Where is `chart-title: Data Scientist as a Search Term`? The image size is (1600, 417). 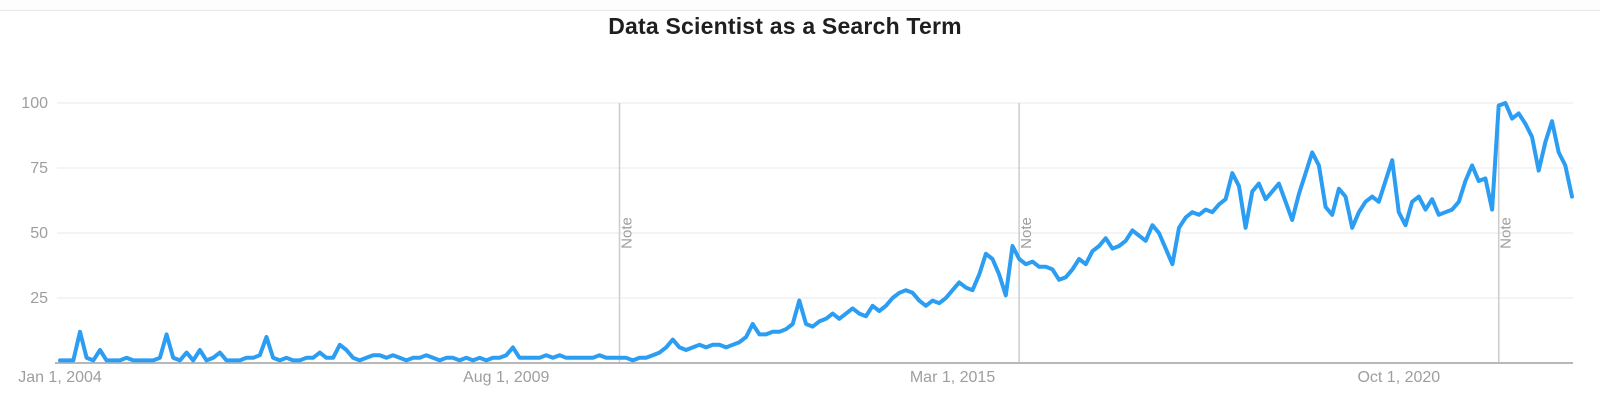
chart-title: Data Scientist as a Search Term is located at coordinates (785, 26).